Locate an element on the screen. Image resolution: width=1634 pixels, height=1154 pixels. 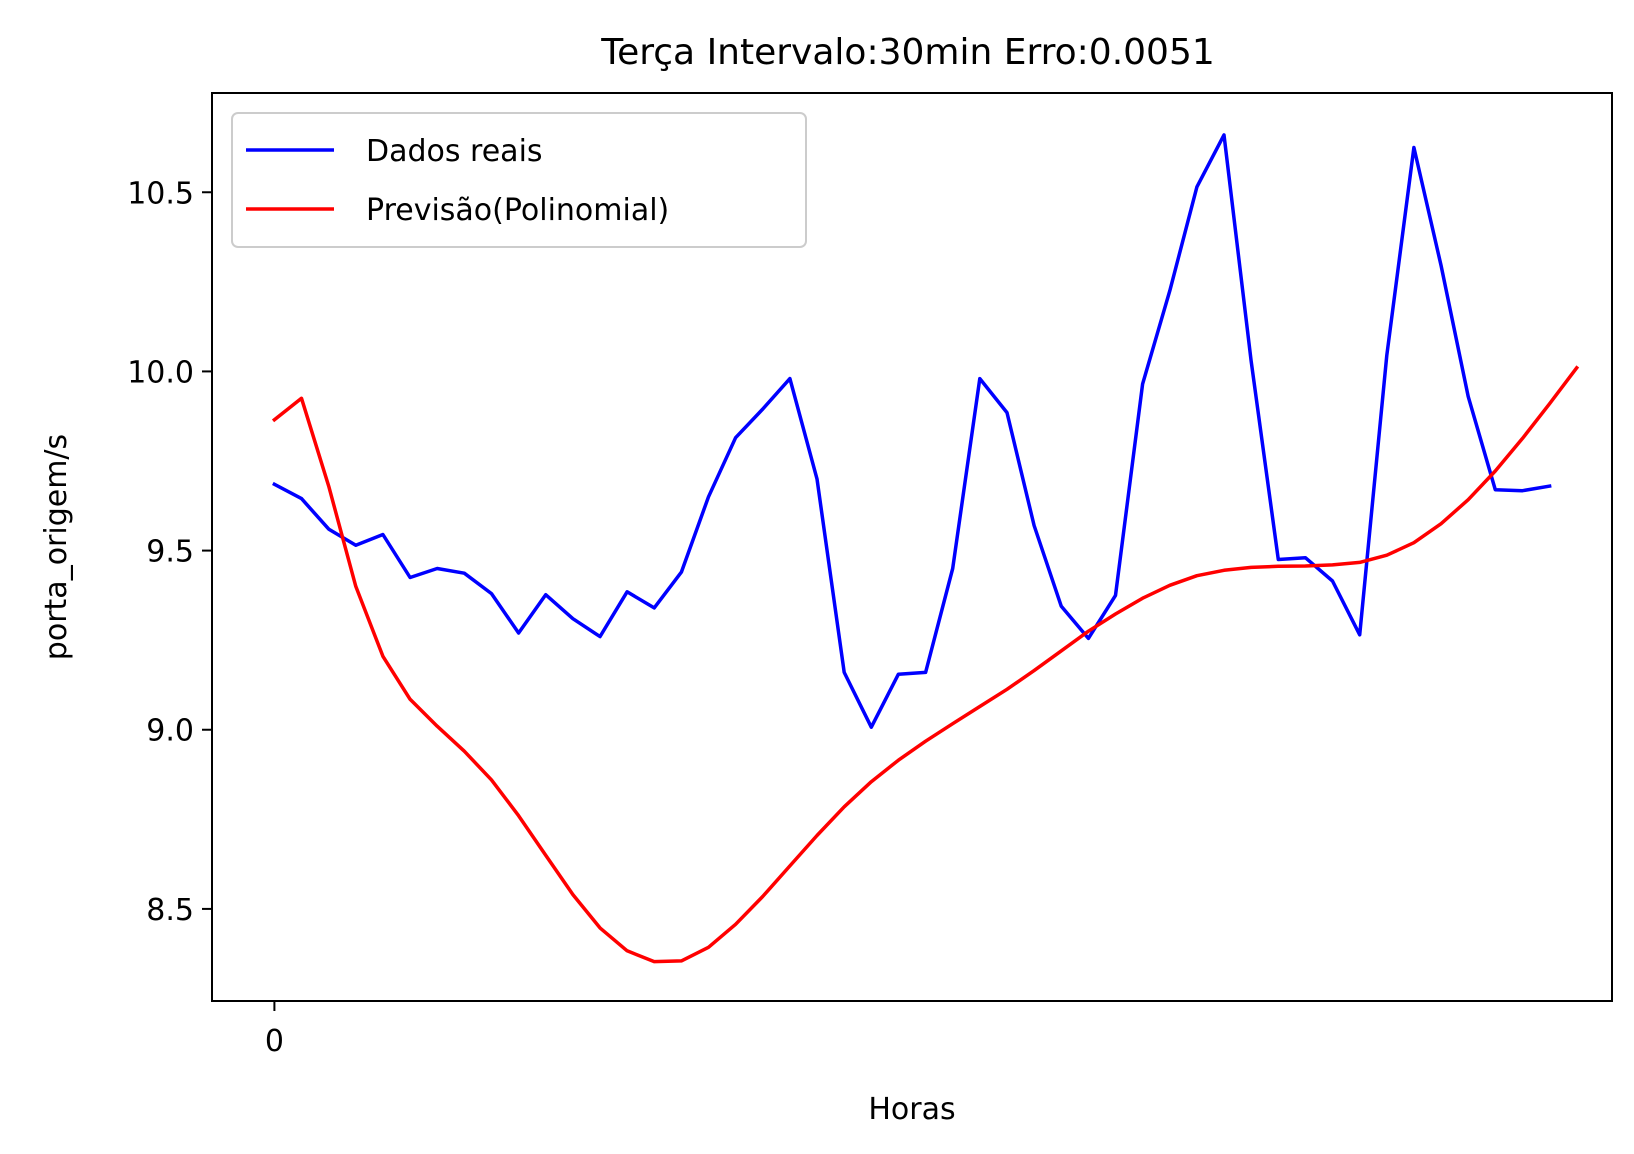
legend-frame is located at coordinates (519, 180).